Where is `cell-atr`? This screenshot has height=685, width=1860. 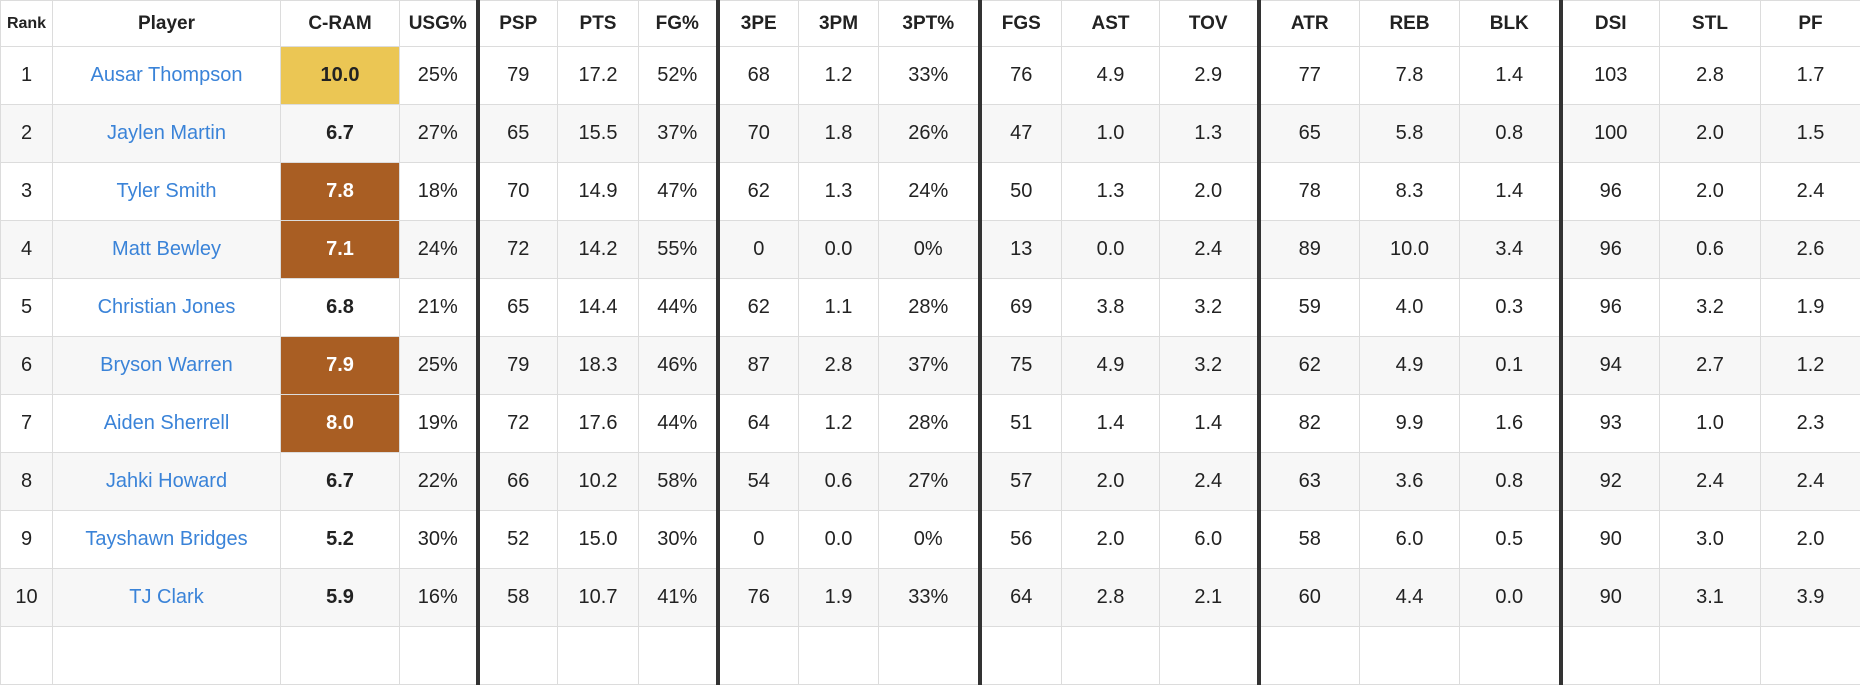 cell-atr is located at coordinates (1309, 656).